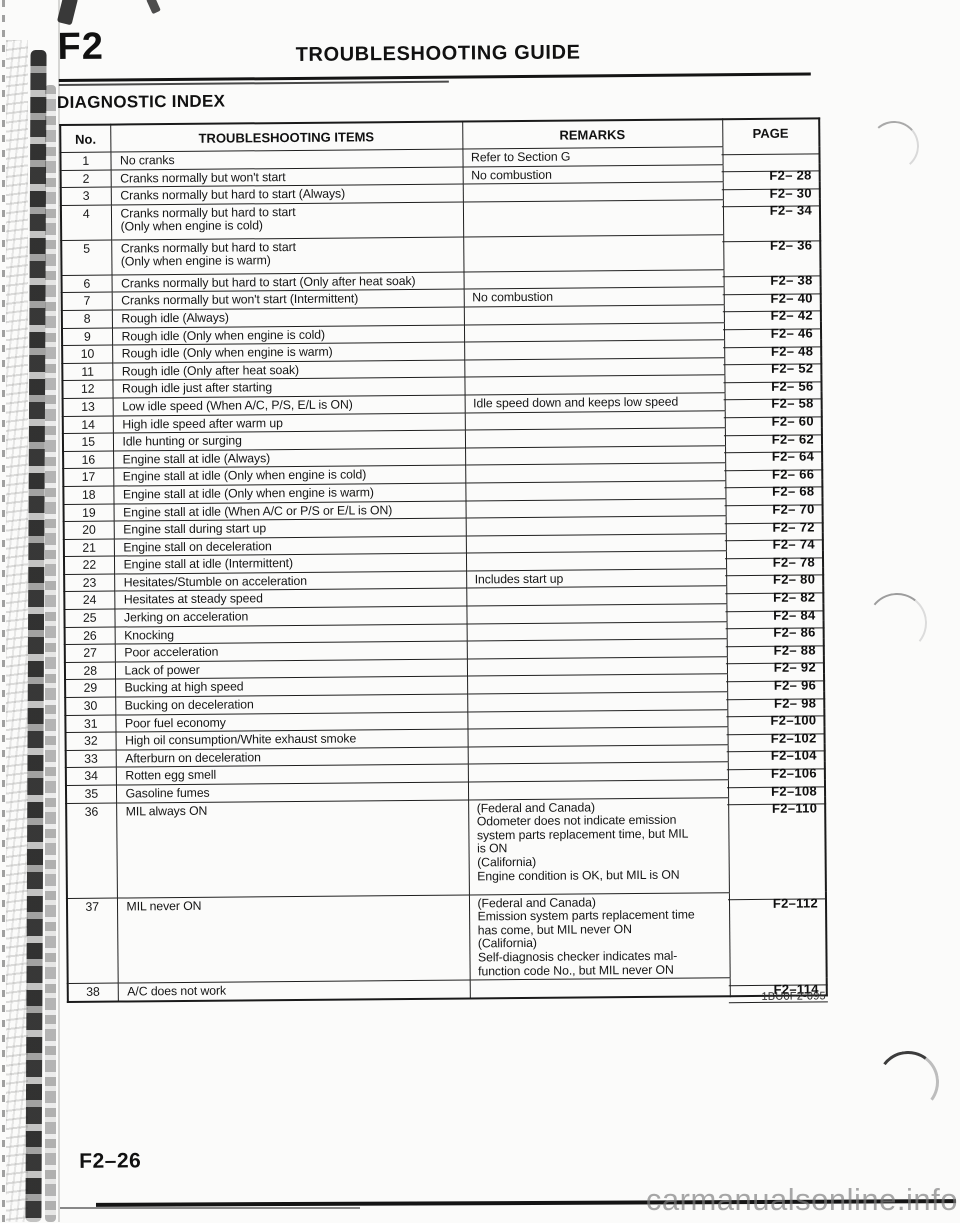 The image size is (960, 1223). What do you see at coordinates (776, 771) in the screenshot?
I see `cell-page: F2–106` at bounding box center [776, 771].